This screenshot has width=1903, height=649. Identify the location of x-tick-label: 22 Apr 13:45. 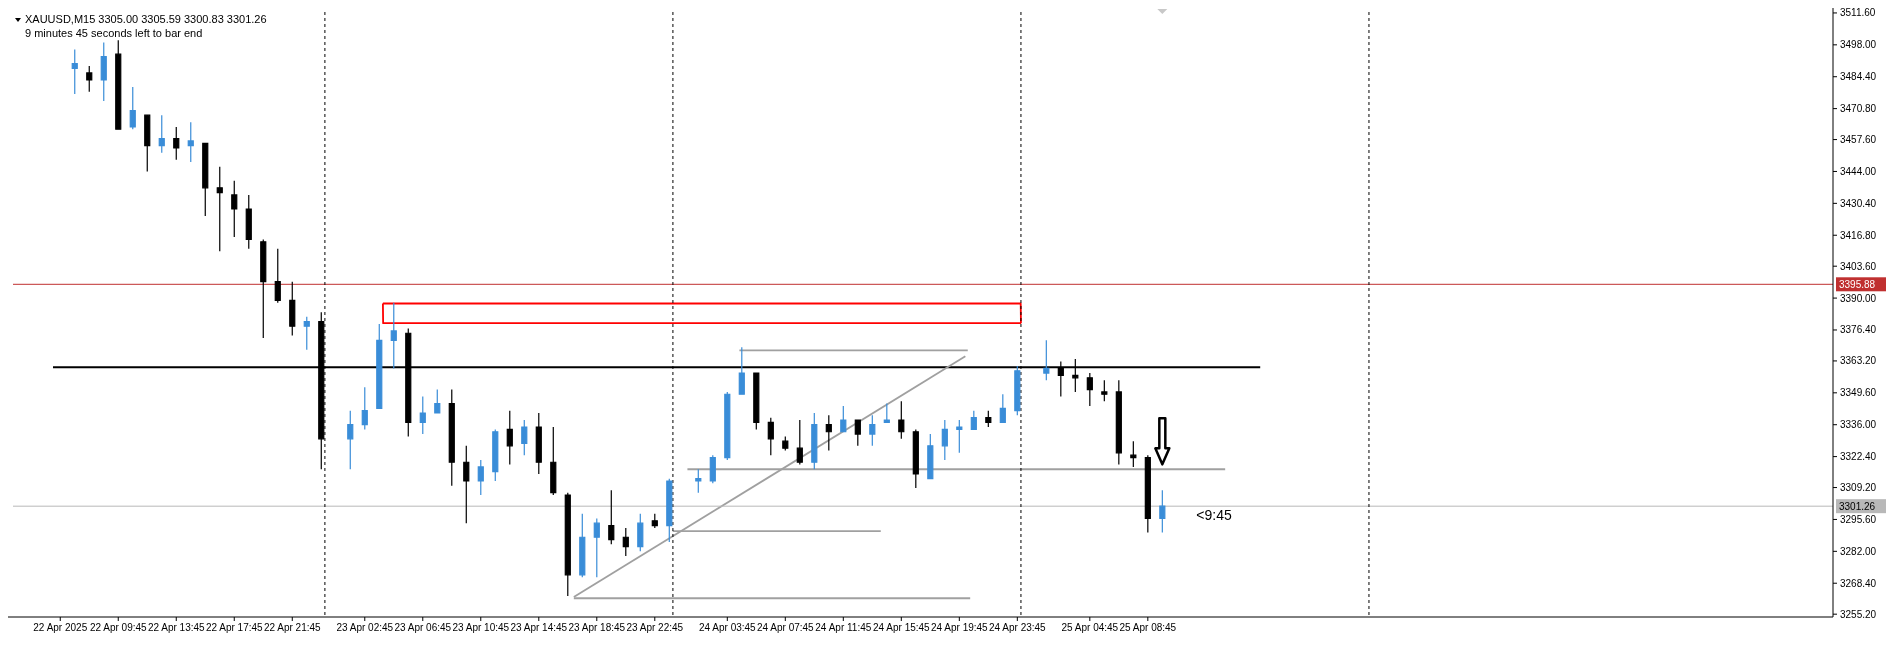
(176, 627).